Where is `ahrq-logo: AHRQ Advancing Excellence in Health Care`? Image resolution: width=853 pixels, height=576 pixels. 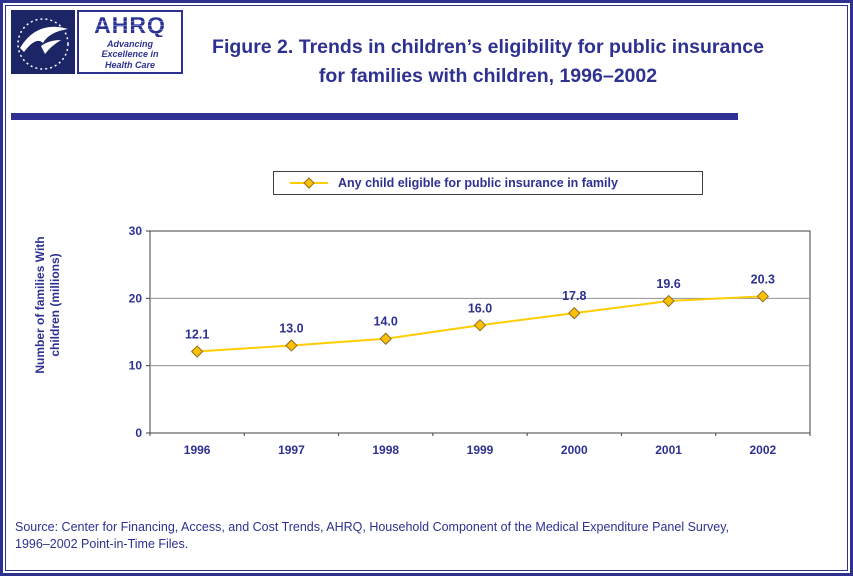
ahrq-logo: AHRQ Advancing Excellence in Health Care is located at coordinates (130, 42).